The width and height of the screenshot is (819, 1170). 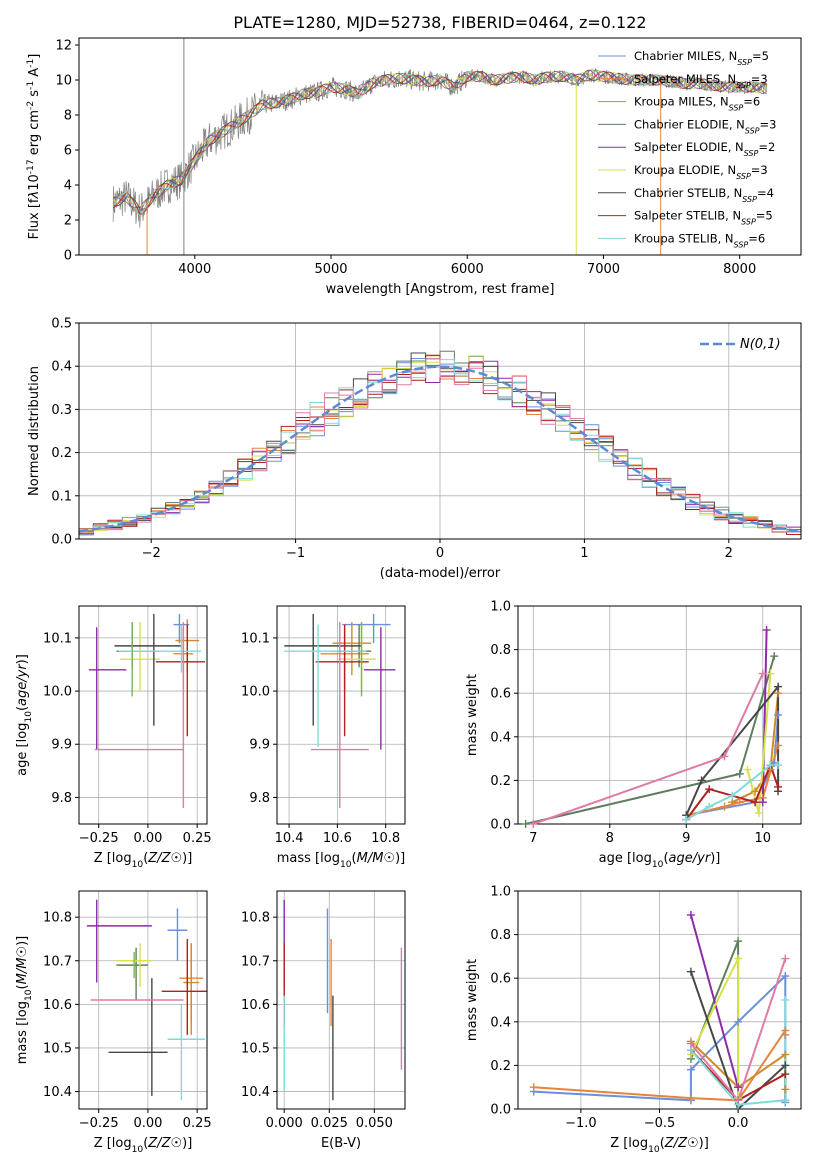 What do you see at coordinates (701, 172) in the screenshot?
I see `legend-label: Kroupa ELODIE, NSSP=3` at bounding box center [701, 172].